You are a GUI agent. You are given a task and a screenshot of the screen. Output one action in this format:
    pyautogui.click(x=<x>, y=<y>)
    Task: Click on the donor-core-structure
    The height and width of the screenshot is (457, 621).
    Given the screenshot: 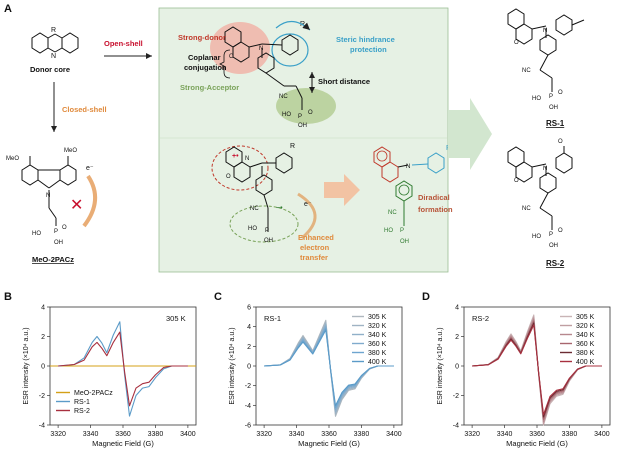 What is the action you would take?
    pyautogui.click(x=55, y=43)
    